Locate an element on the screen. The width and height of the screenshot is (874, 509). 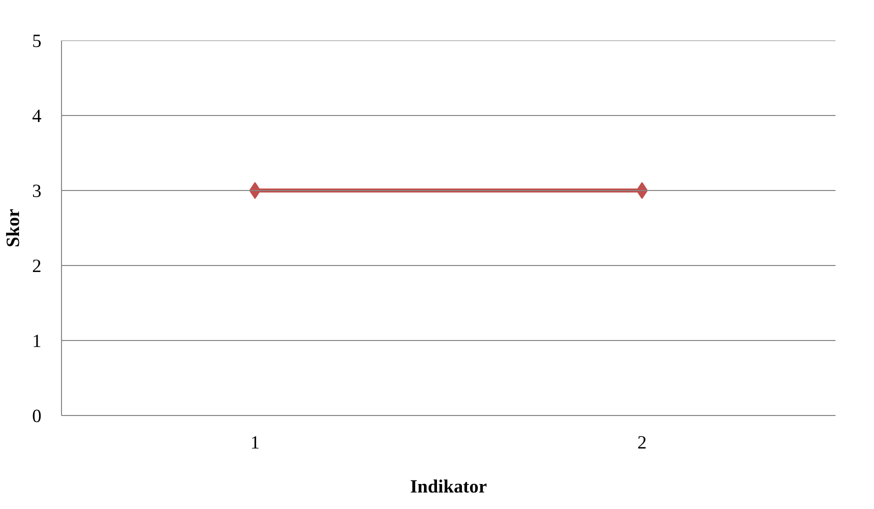
y-tick-label: 3 is located at coordinates (37, 191).